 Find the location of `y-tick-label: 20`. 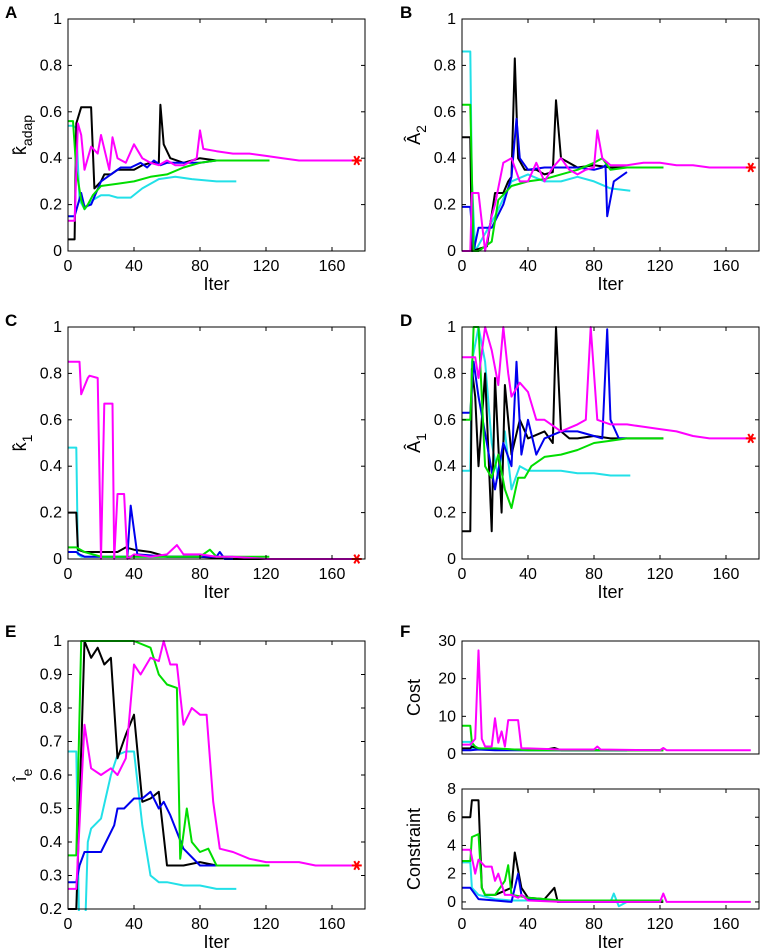

y-tick-label: 20 is located at coordinates (447, 679).